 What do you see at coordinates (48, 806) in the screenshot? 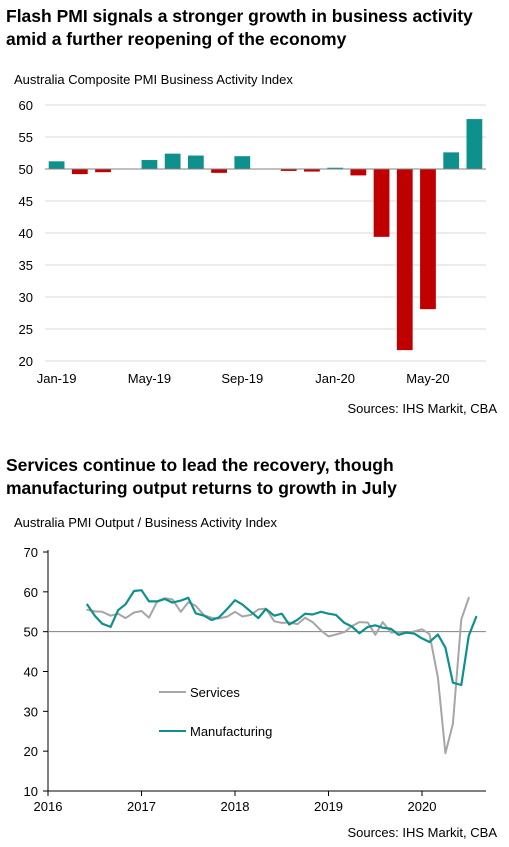
I see `x-tick-label: 2016` at bounding box center [48, 806].